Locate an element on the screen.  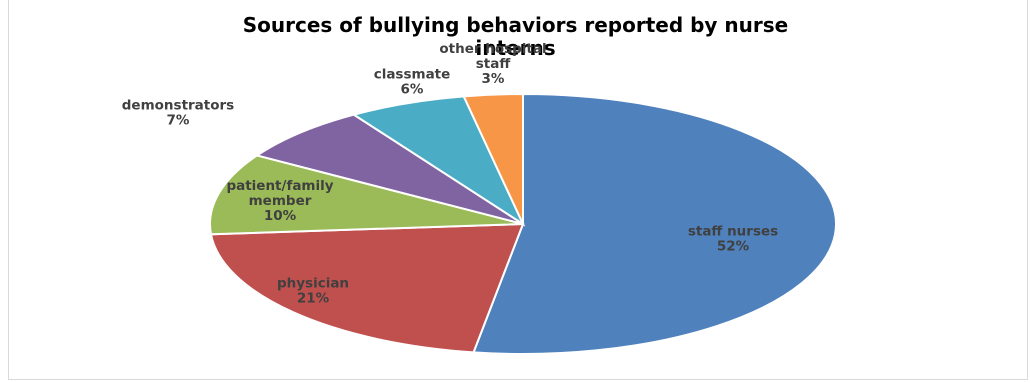
slice-label-demonstrators: demonstrators 7% is located at coordinates (178, 113).